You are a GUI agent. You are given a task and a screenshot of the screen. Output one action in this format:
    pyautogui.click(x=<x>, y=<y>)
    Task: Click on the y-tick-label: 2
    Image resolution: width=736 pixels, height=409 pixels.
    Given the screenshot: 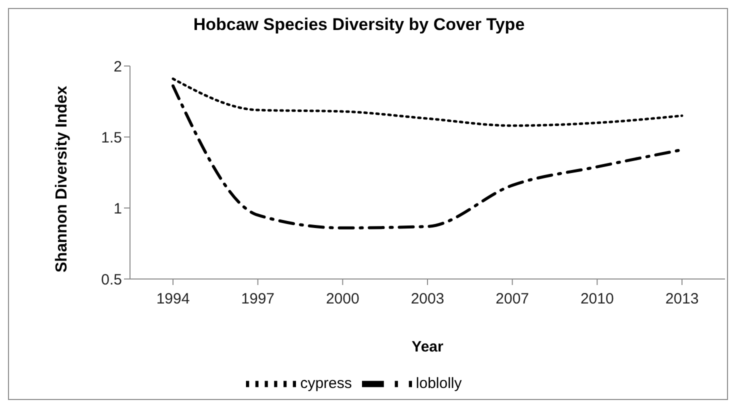 What is the action you would take?
    pyautogui.click(x=118, y=67)
    